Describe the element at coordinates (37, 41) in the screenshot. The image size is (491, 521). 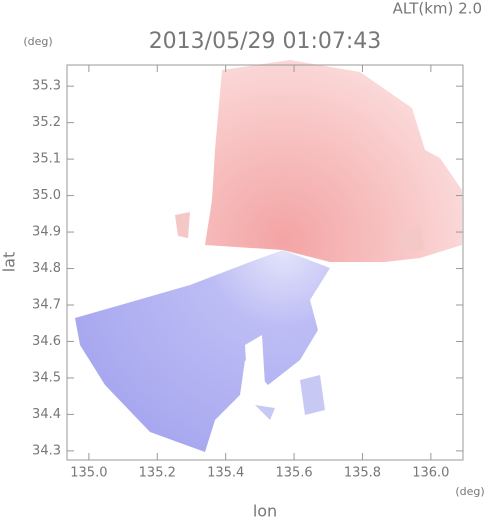
I see `y-unit: (deg)` at that location.